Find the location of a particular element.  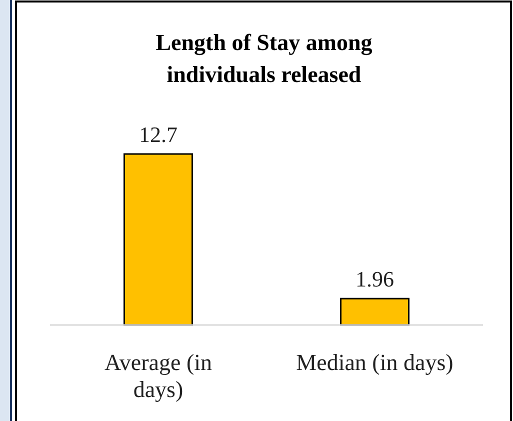

x-tick-label: Median (in days) is located at coordinates (375, 362).